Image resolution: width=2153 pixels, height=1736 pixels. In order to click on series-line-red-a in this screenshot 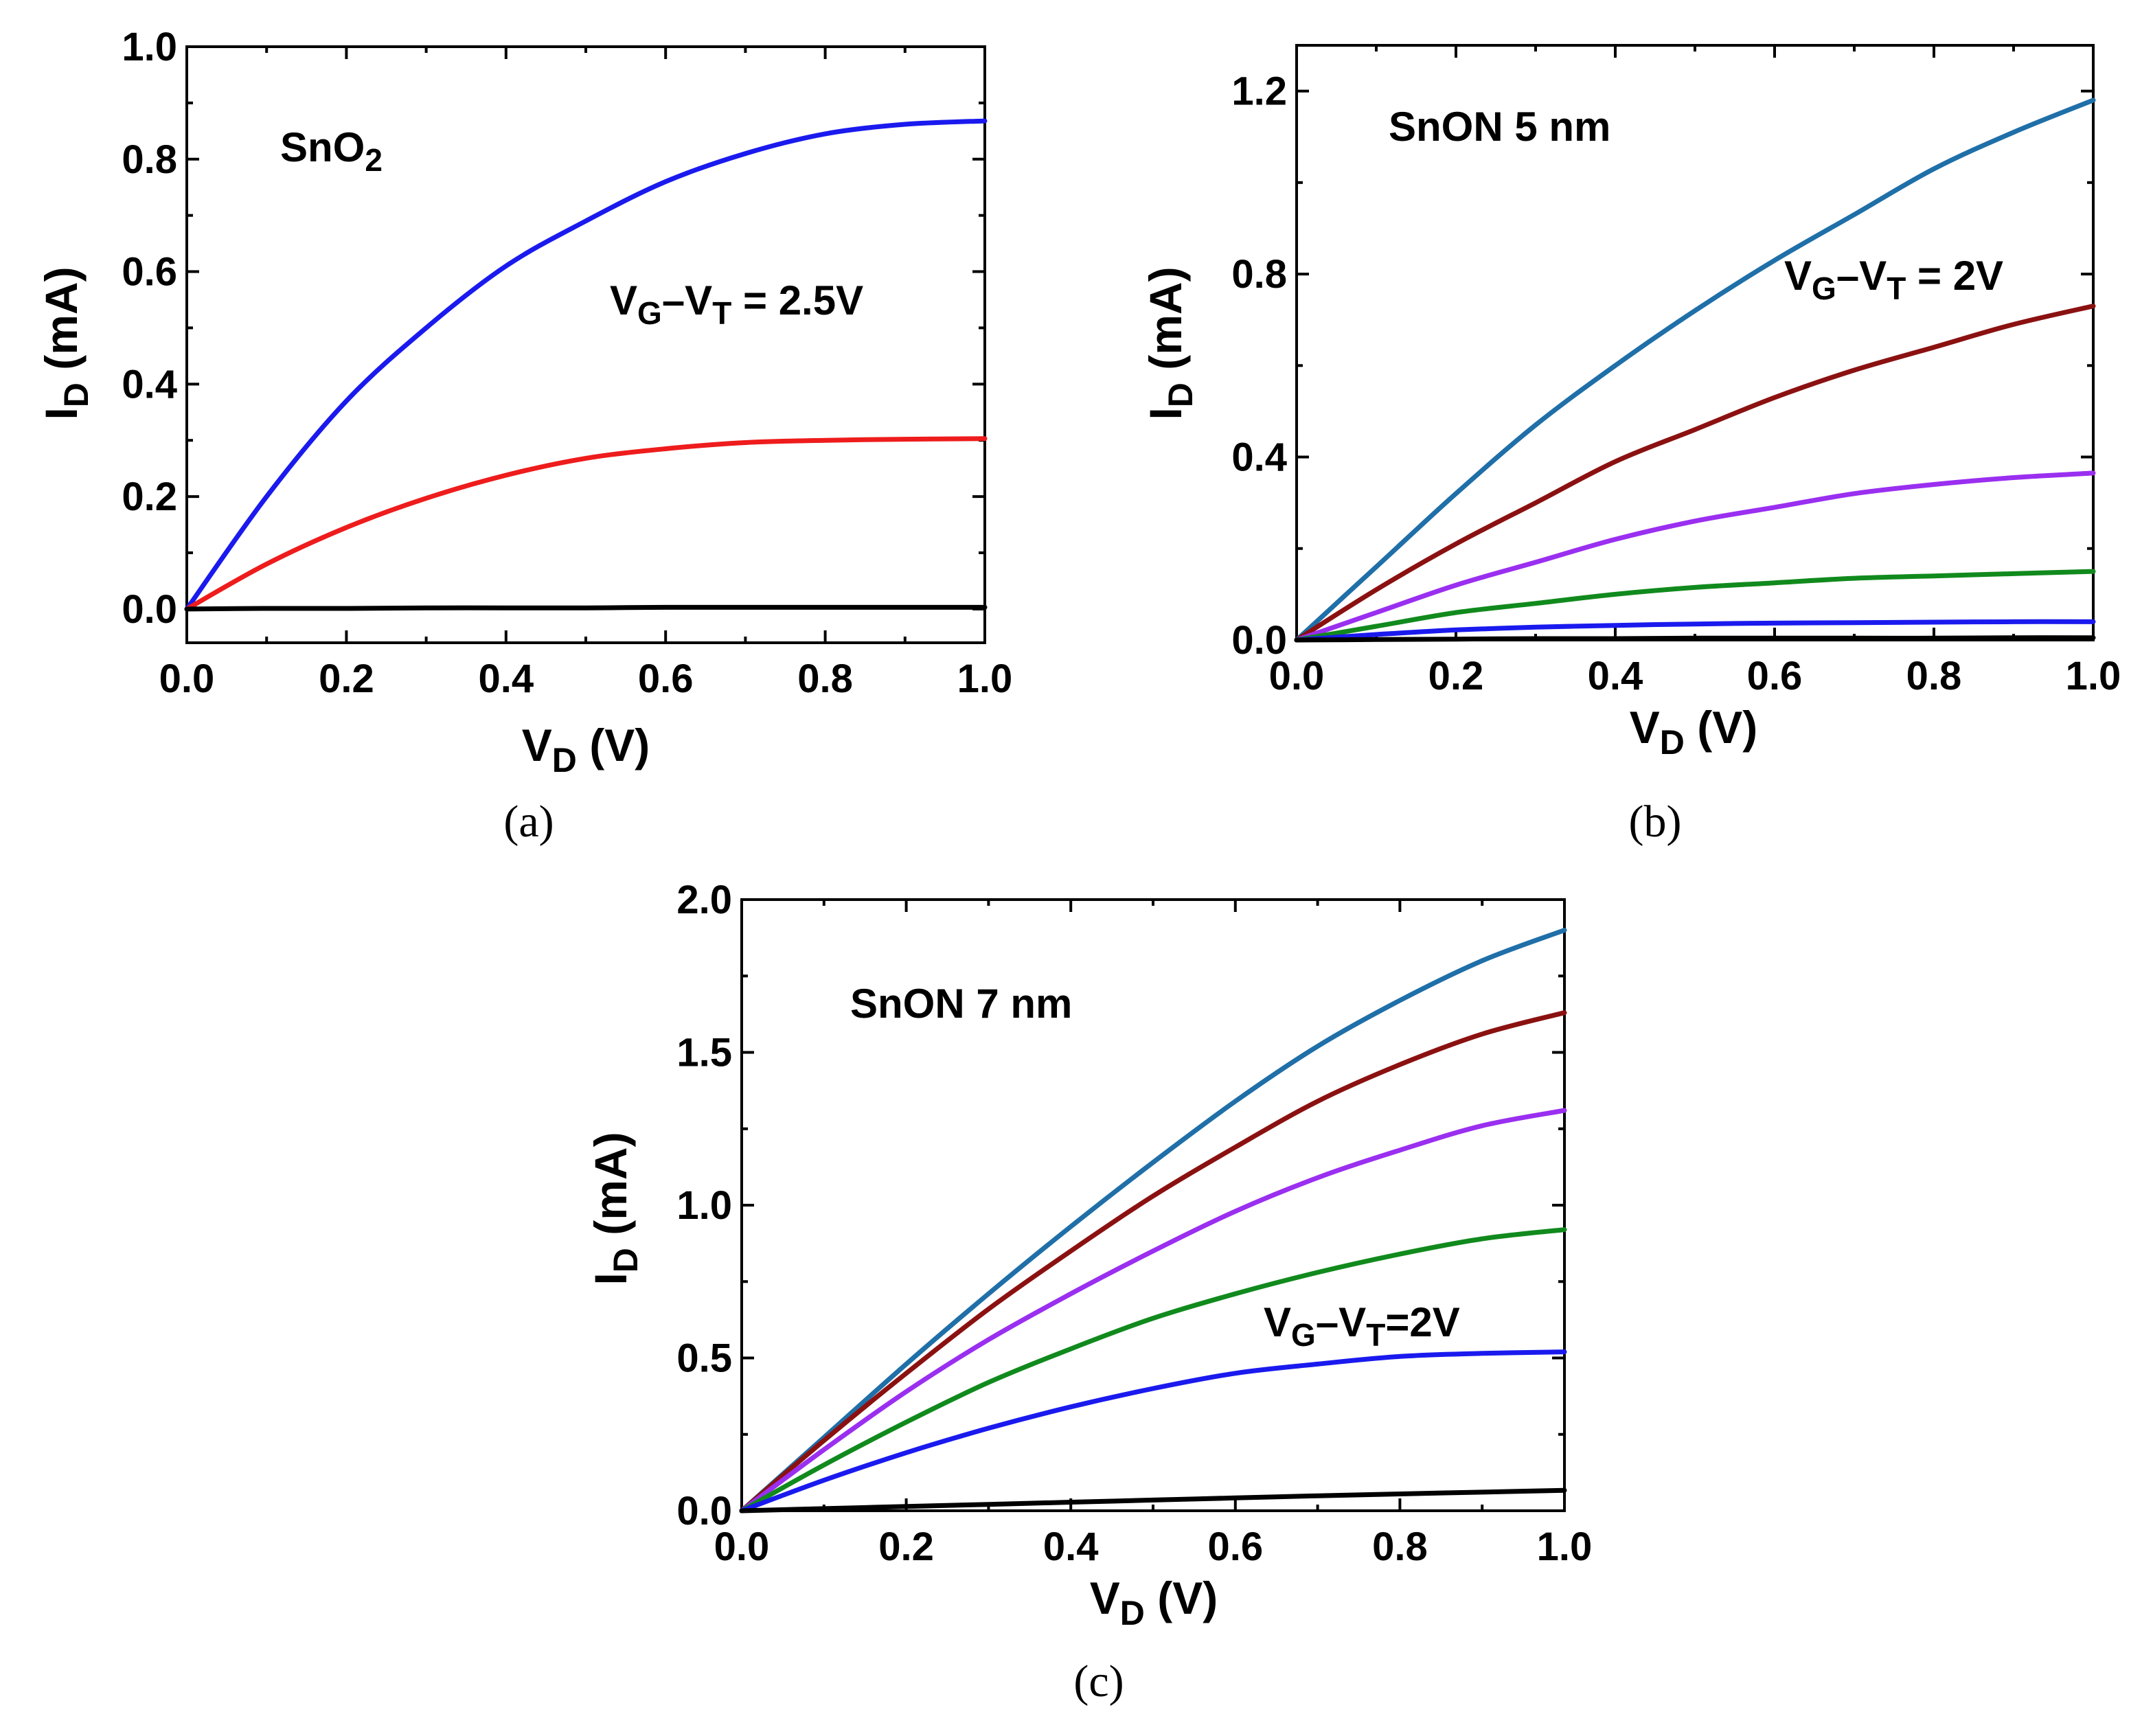, I will do `click(586, 524)`.